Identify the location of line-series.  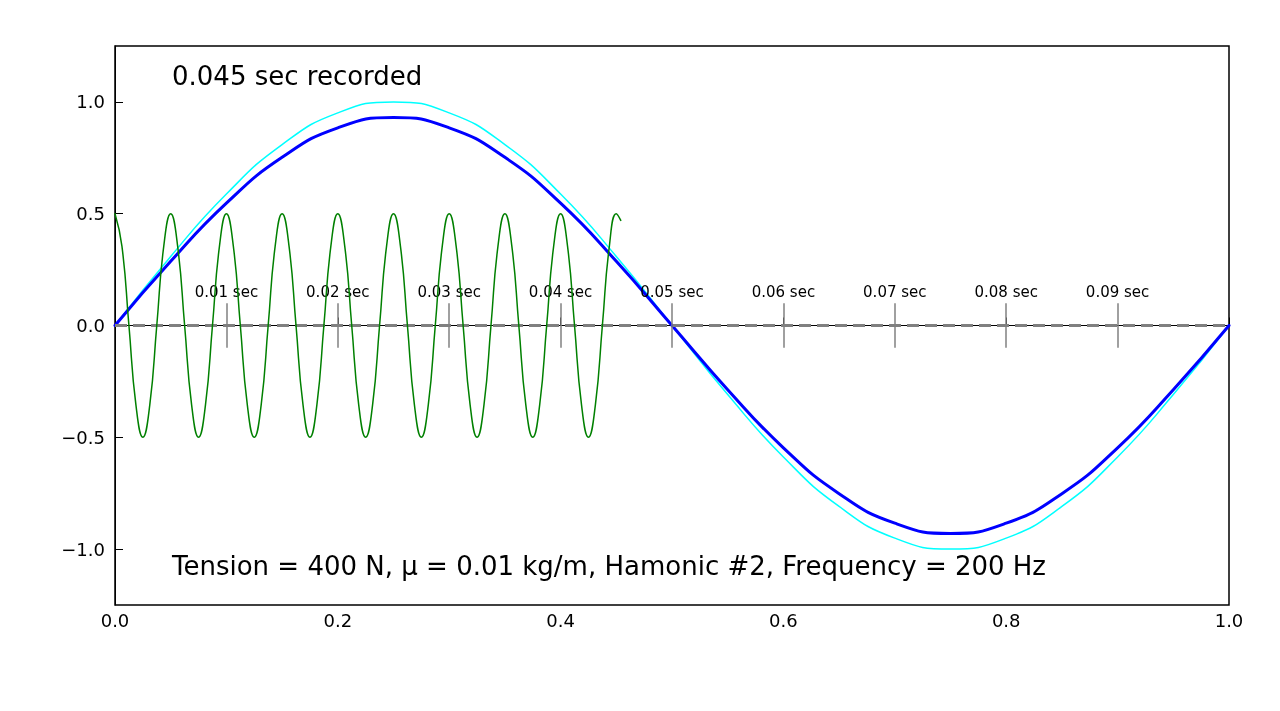
(368, 325).